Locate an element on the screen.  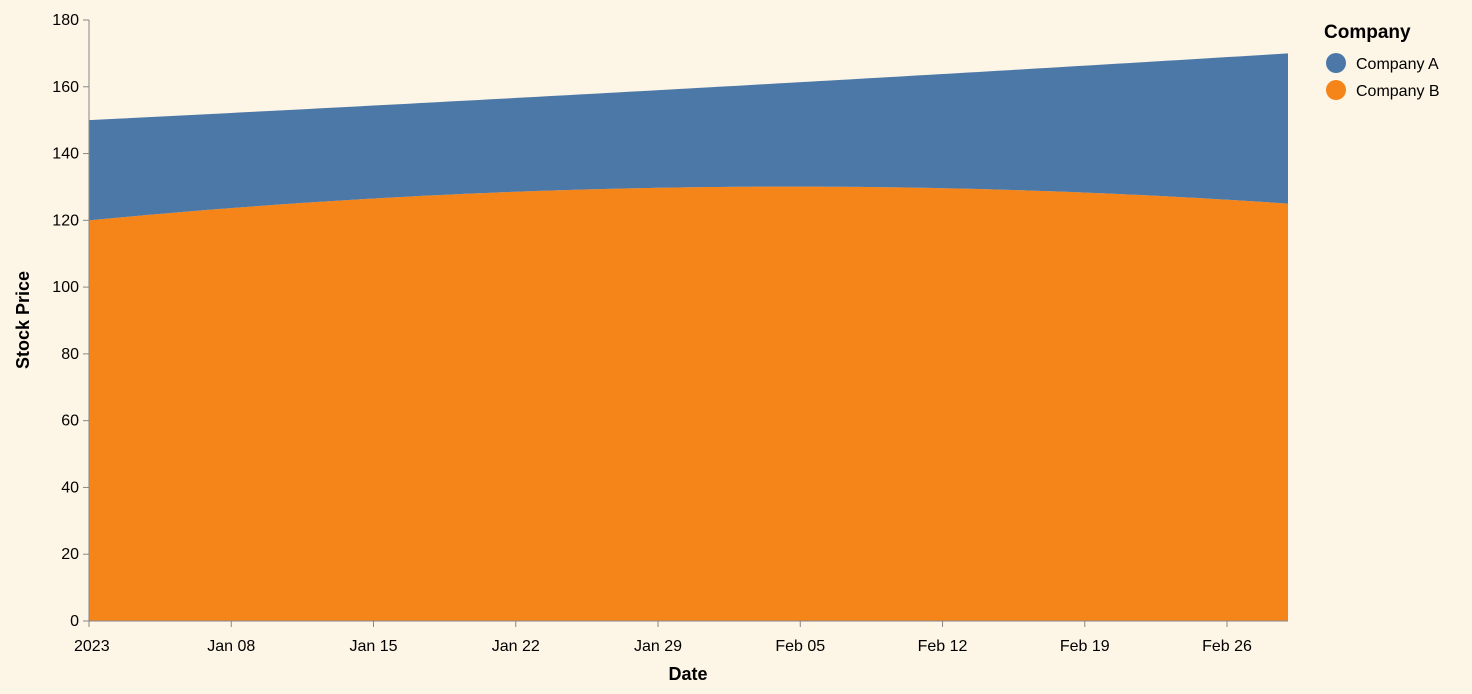
legend-label-company-a: Company A is located at coordinates (1397, 64).